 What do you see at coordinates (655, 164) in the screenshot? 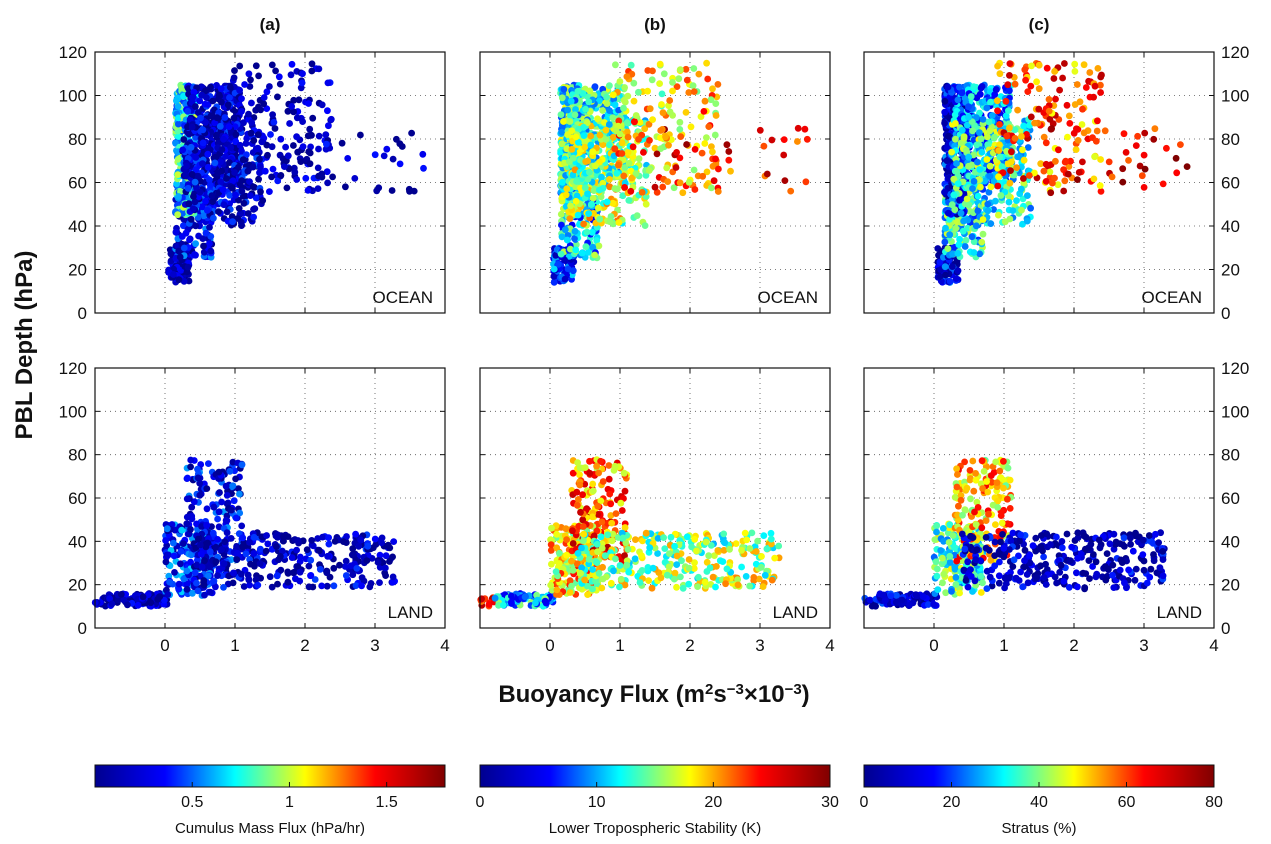
I see `panel-b-ocean: OCEAN(b)` at bounding box center [655, 164].